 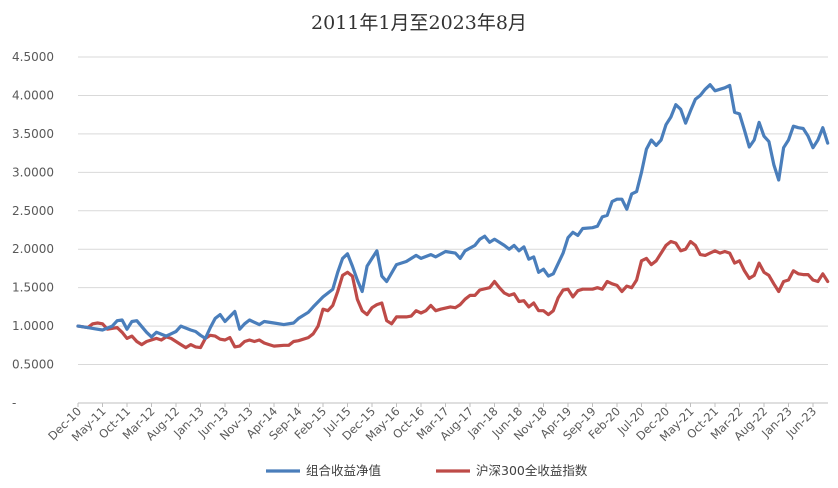 What do you see at coordinates (33, 57) in the screenshot?
I see `y-tick-label: 4.5000` at bounding box center [33, 57].